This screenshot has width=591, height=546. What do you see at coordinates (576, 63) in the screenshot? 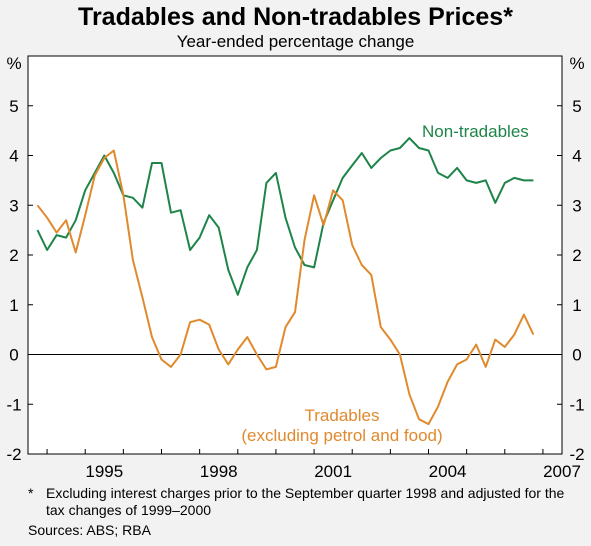
I see `y-unit-label-right: %` at bounding box center [576, 63].